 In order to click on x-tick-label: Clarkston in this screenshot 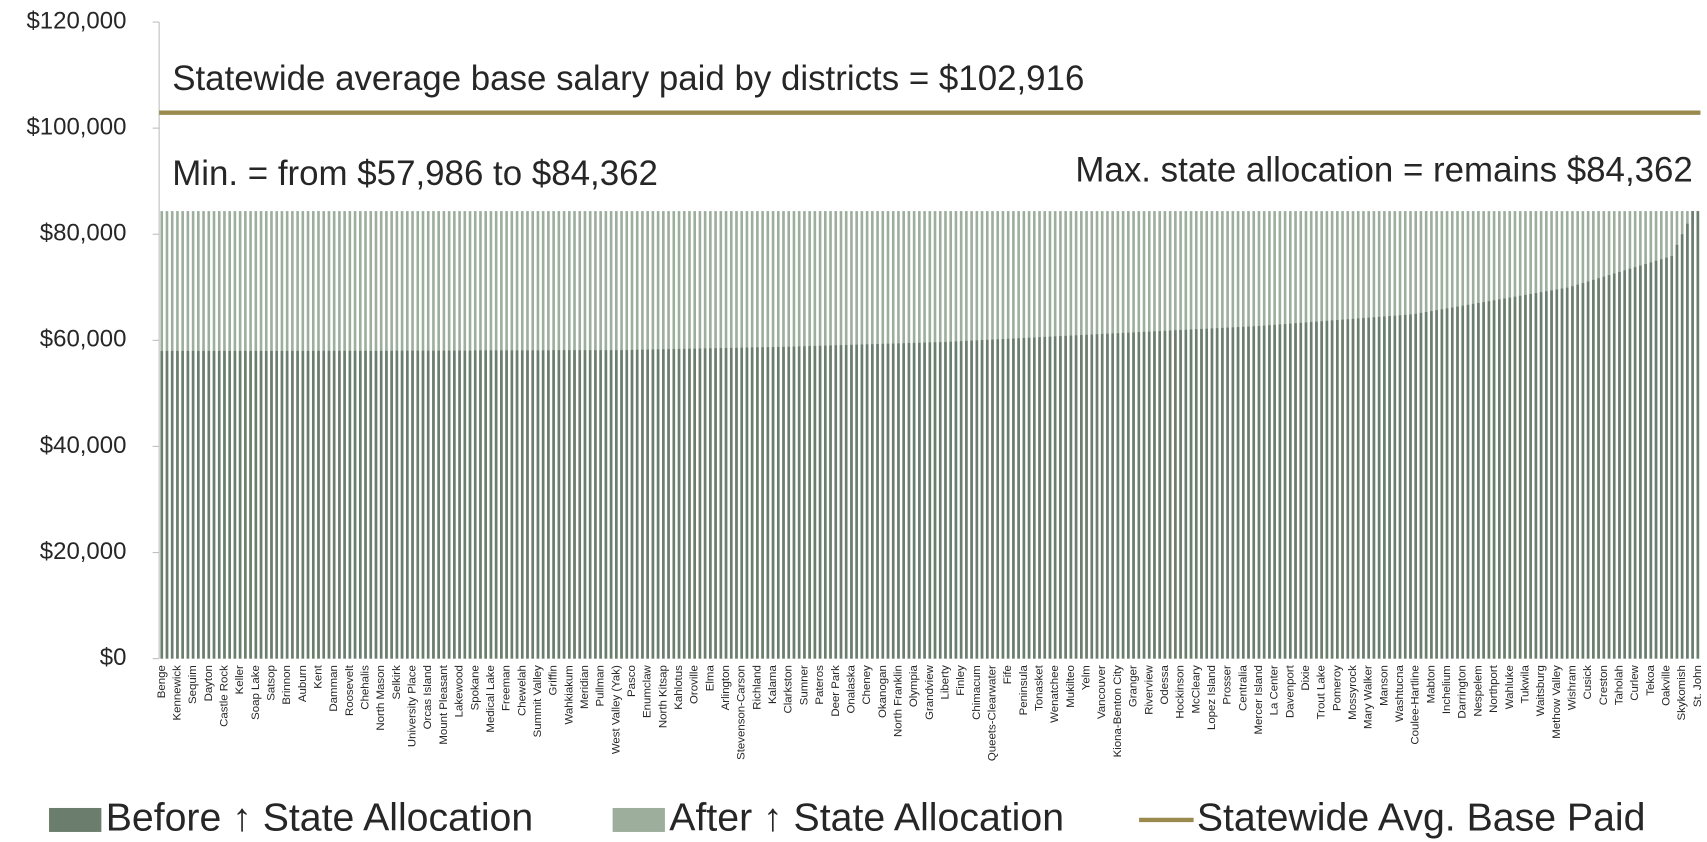, I will do `click(789, 689)`.